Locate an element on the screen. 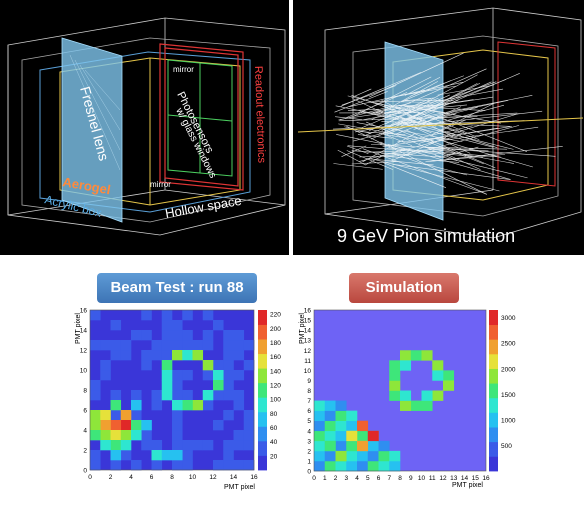 Image resolution: width=584 pixels, height=508 pixels. x-tick-label: 13 is located at coordinates (454, 478).